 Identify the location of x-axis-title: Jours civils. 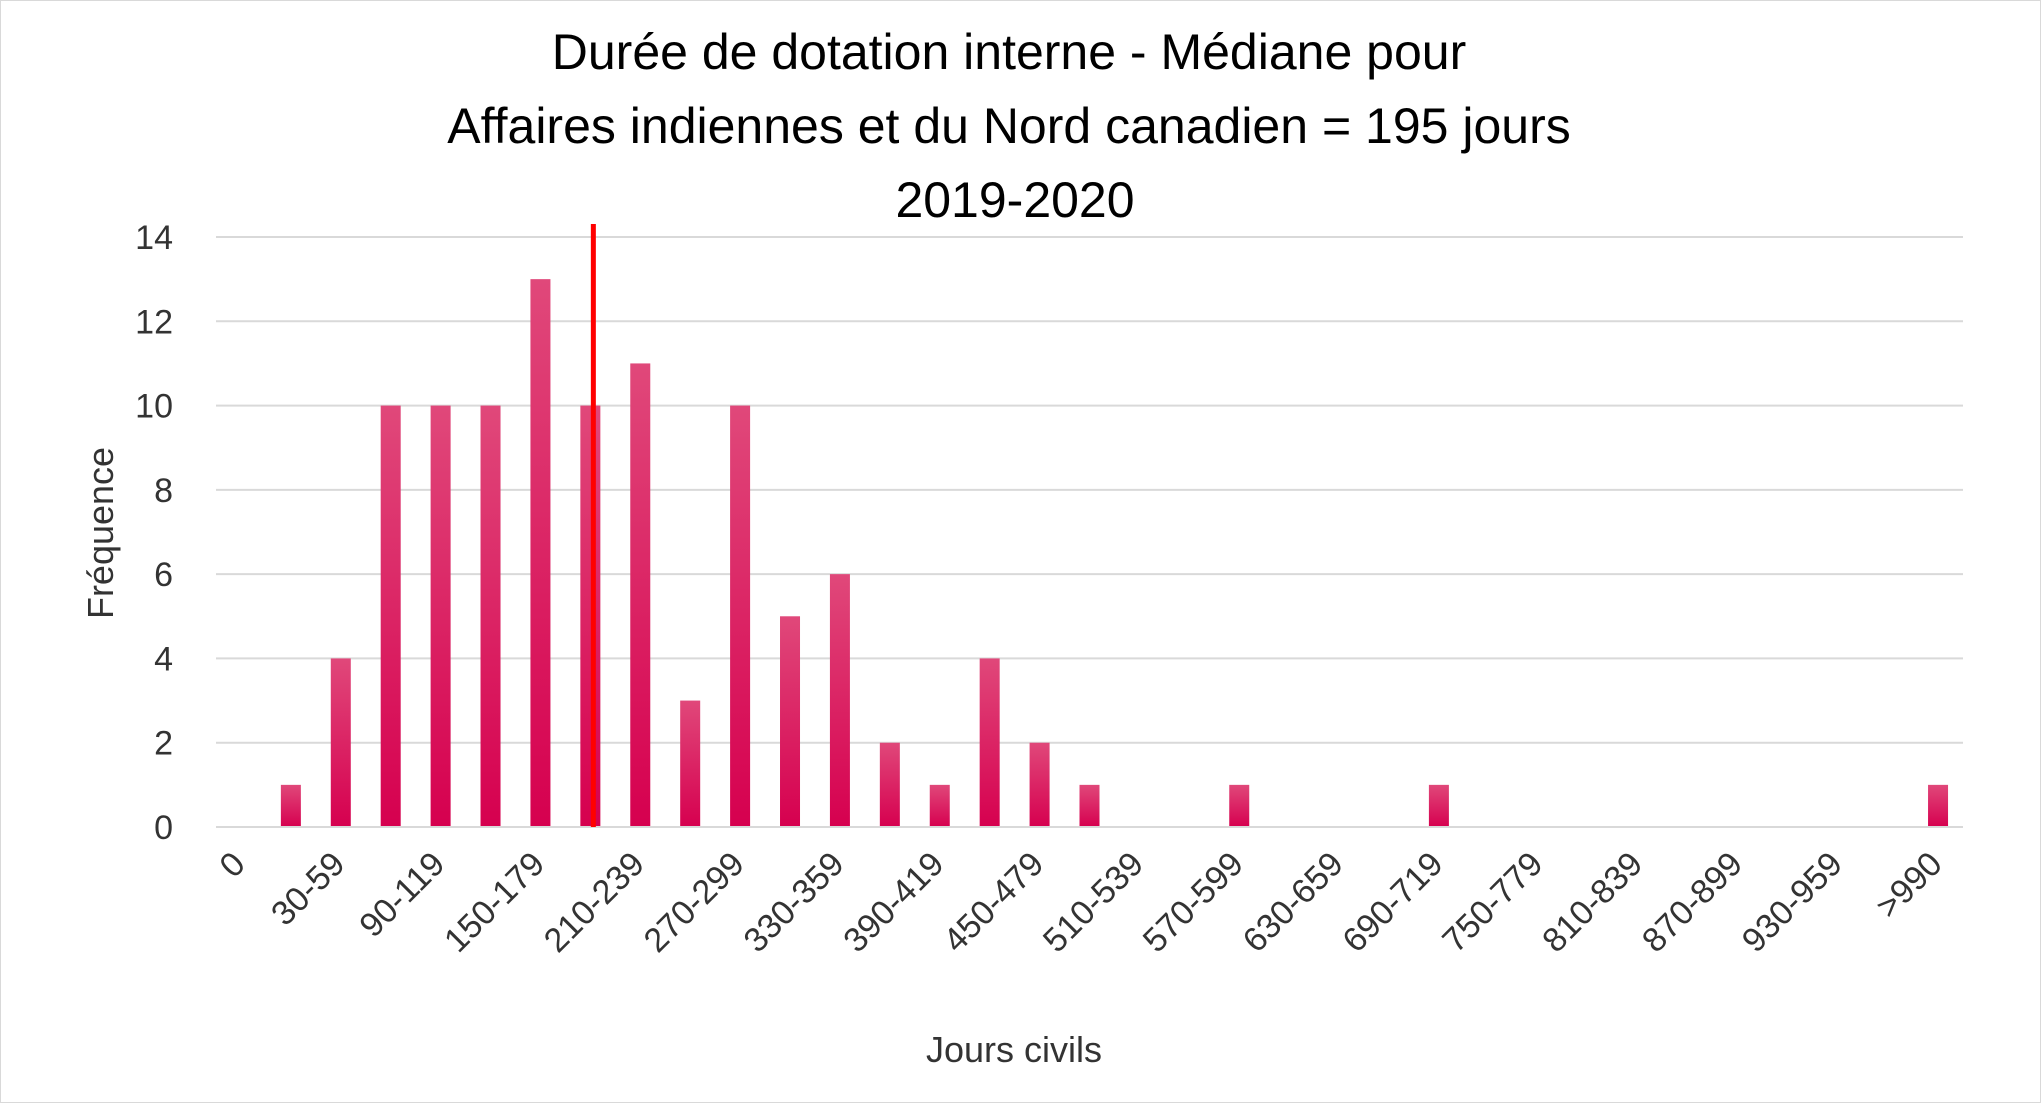
(1014, 1049).